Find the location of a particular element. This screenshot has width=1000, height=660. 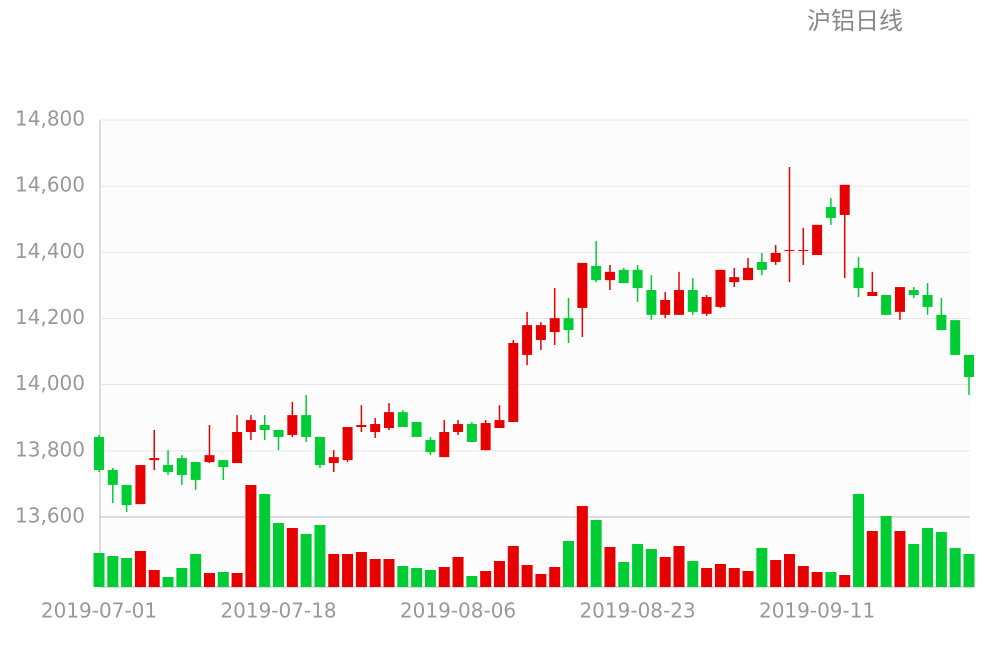

y-tick-label: 14,400 is located at coordinates (50, 251).